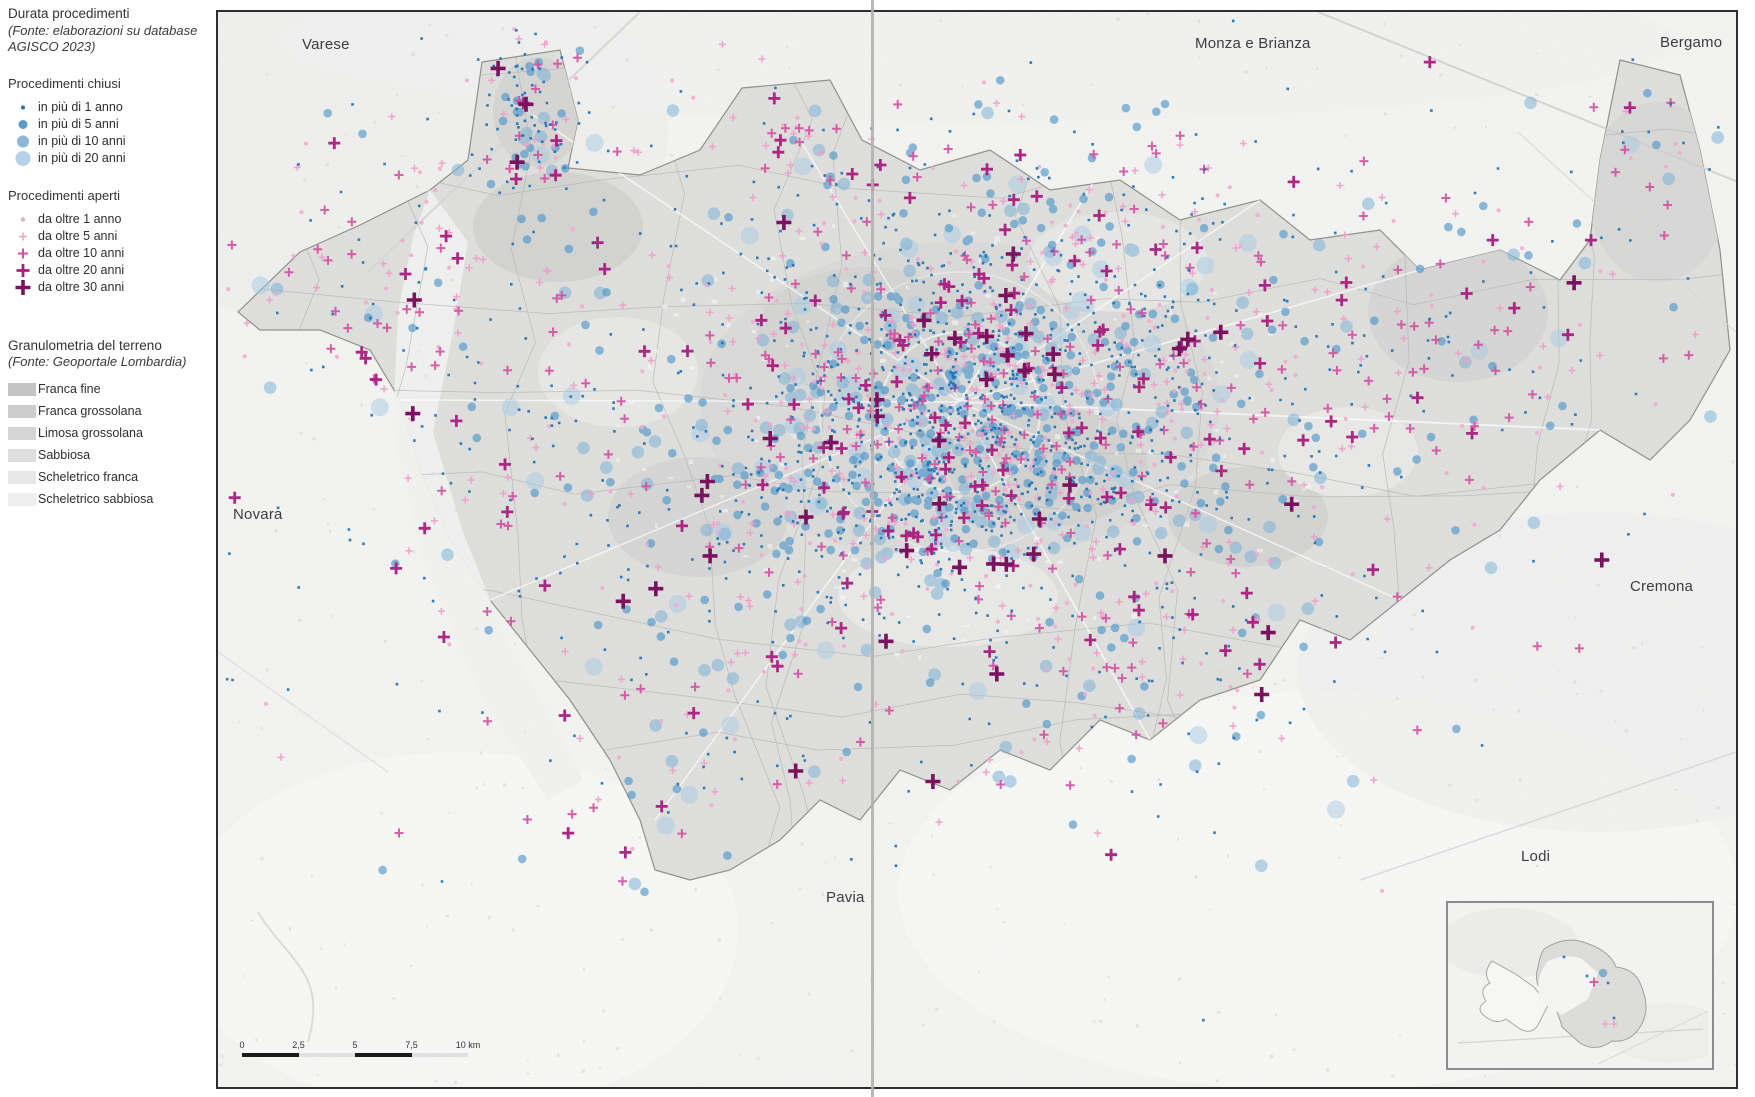 Image resolution: width=1755 pixels, height=1097 pixels. Describe the element at coordinates (872, 548) in the screenshot. I see `page-fold-line` at that location.